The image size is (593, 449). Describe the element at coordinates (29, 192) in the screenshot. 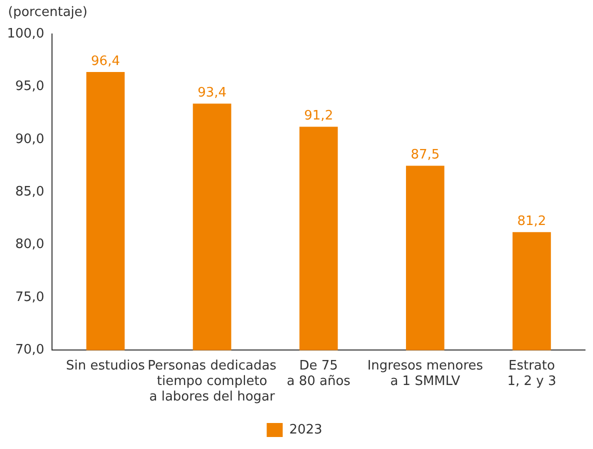

I see `y-tick-label: 85,0` at that location.